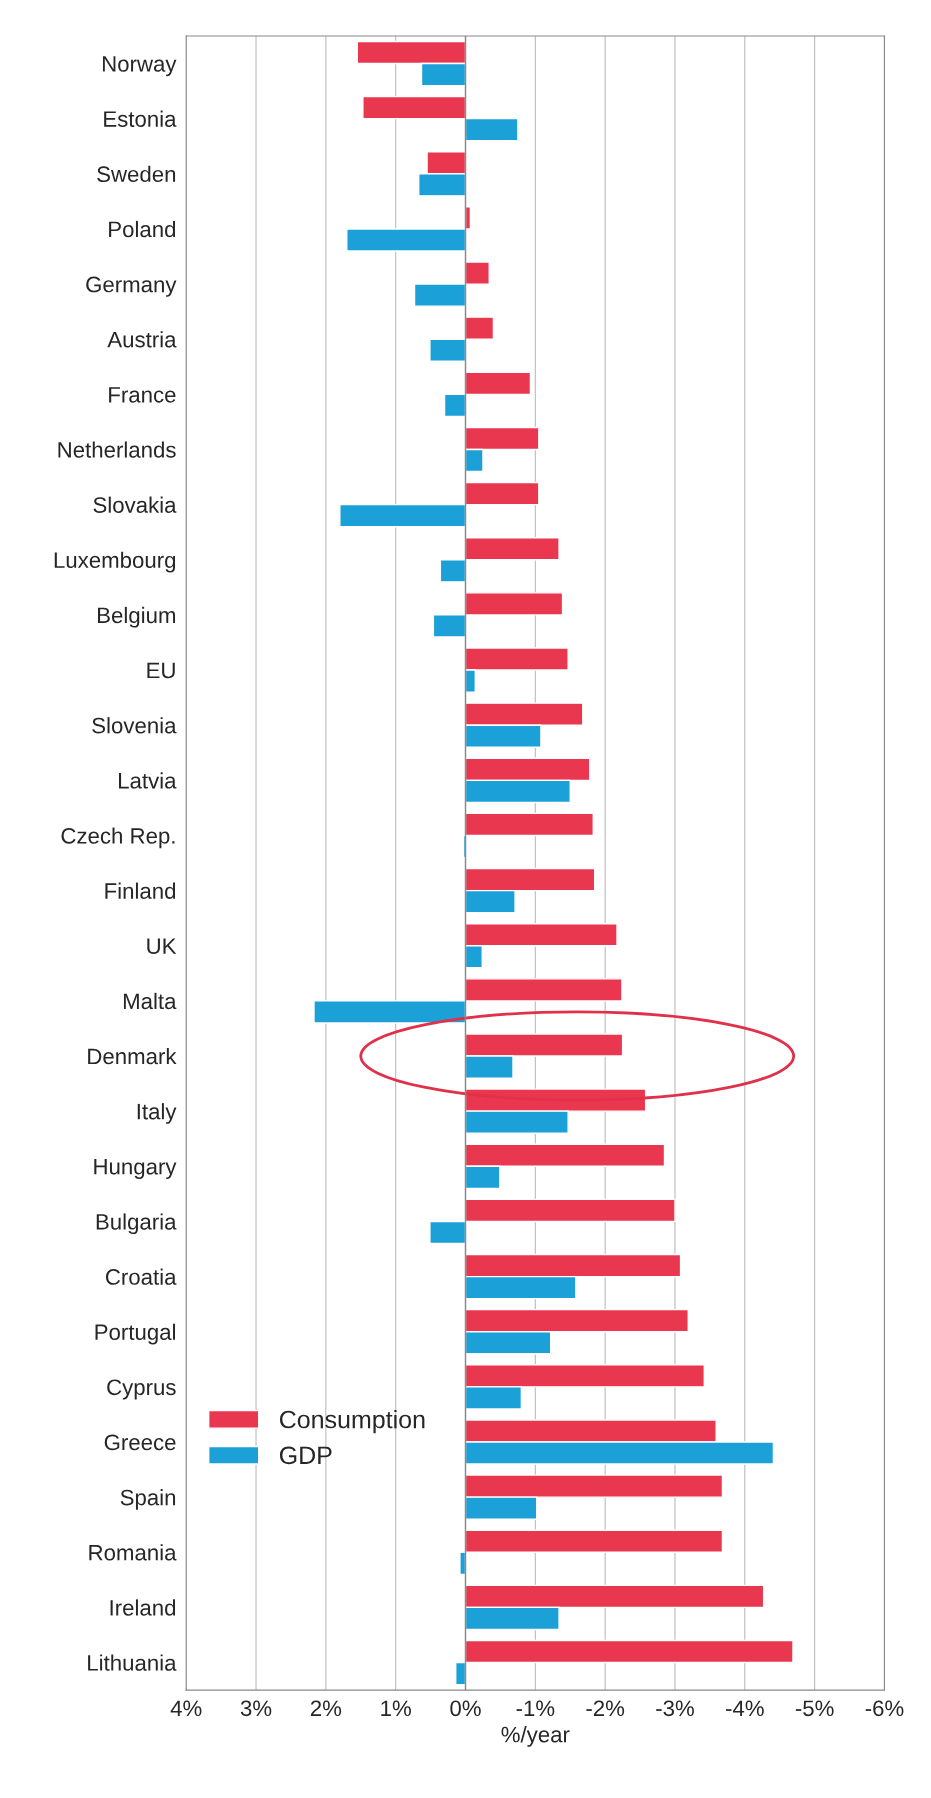  I want to click on y-tick-label: Spain, so click(148, 1499).